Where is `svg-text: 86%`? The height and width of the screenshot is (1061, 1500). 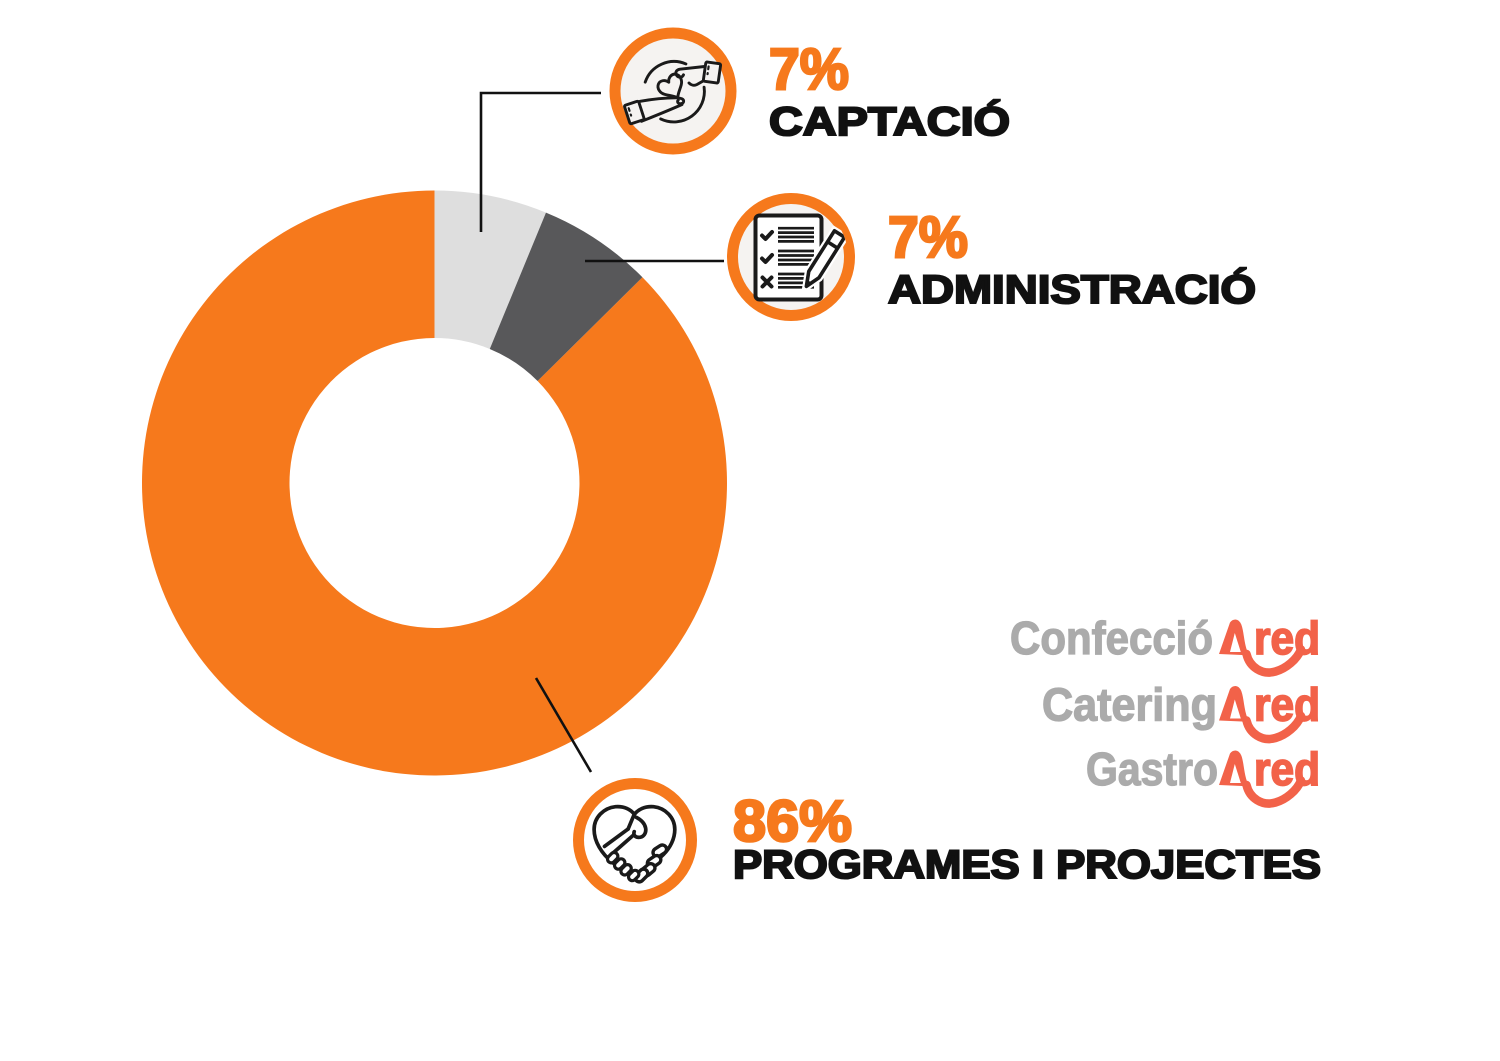
svg-text: 86% is located at coordinates (792, 821).